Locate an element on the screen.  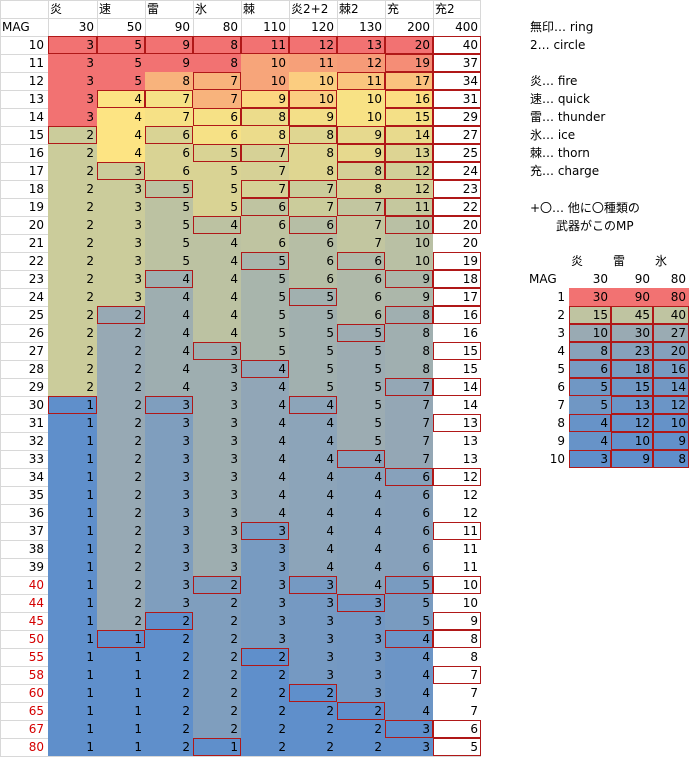
table-cell: 11 is located at coordinates (313, 63).